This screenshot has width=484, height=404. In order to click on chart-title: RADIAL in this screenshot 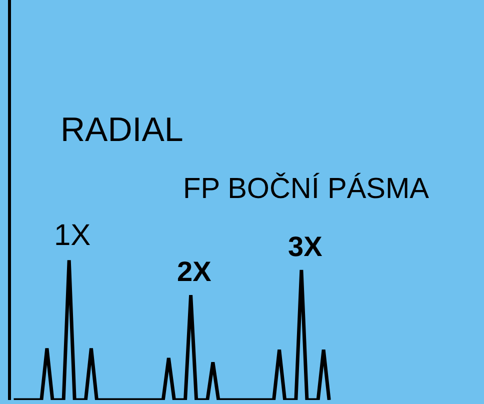, I will do `click(122, 130)`.